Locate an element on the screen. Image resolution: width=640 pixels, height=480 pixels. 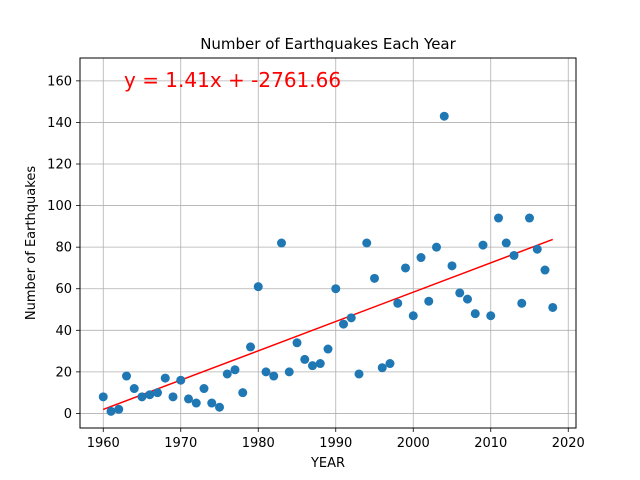
y-tick-label: 0 is located at coordinates (68, 414).